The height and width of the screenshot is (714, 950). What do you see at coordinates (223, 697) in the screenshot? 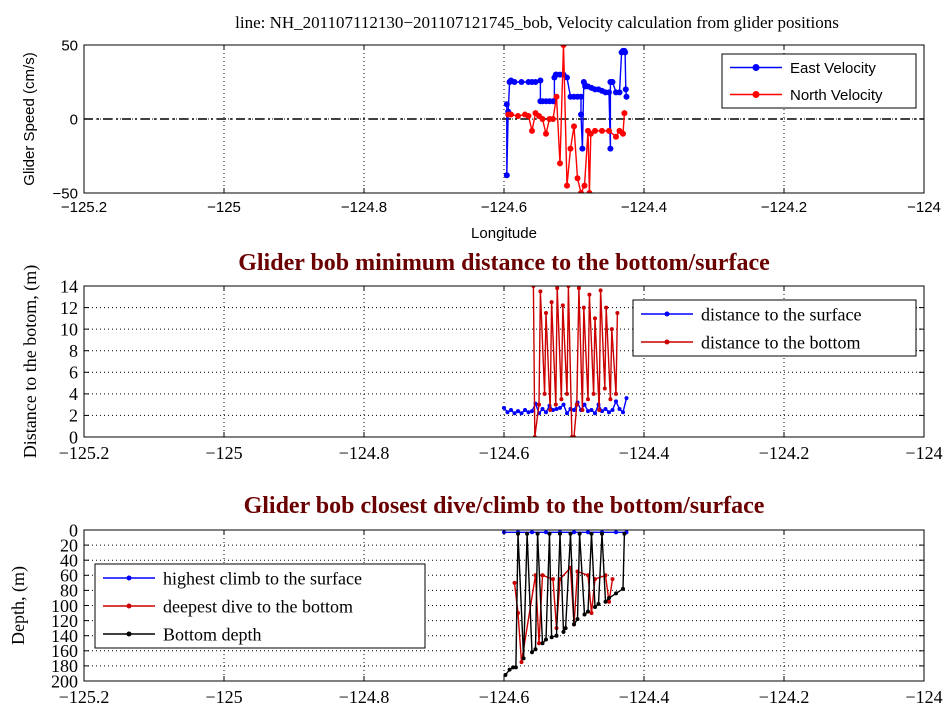
I see `x-tick-label: −125` at bounding box center [223, 697].